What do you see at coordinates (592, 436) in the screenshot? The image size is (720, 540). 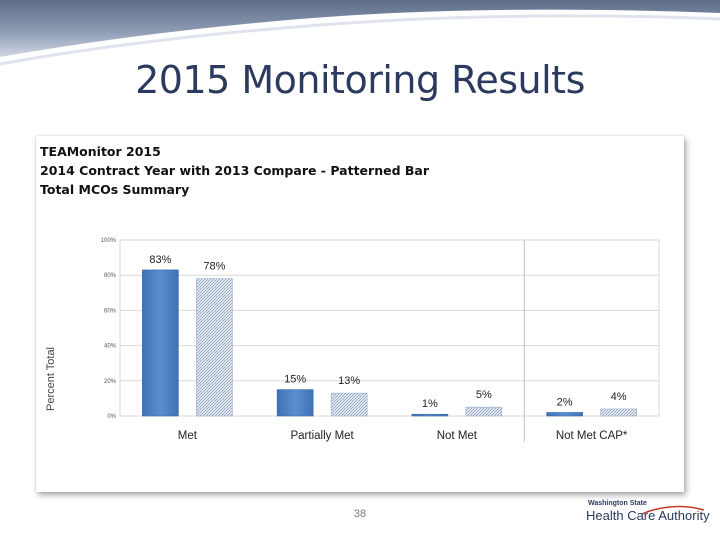 I see `x-tick-label: Not Met CAP*` at bounding box center [592, 436].